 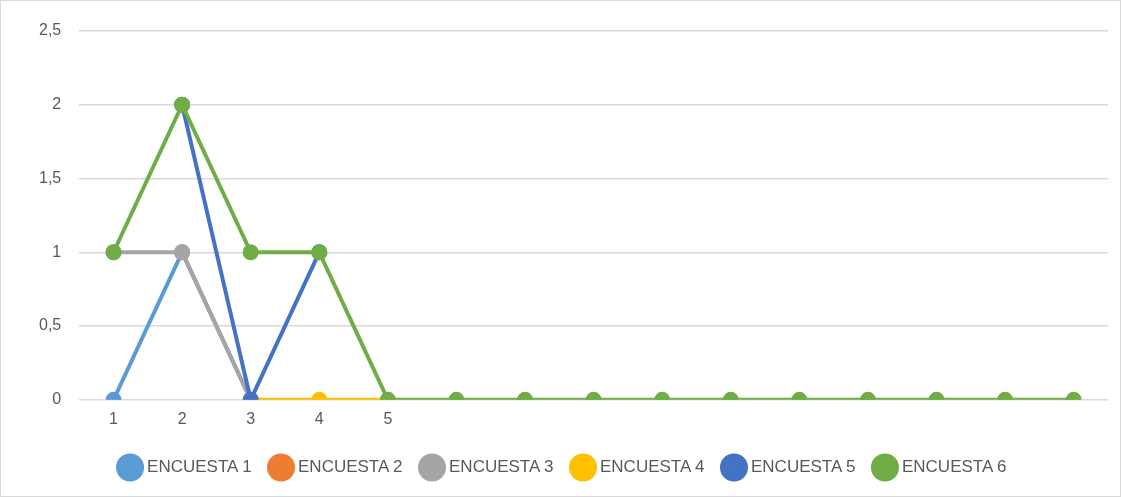 I want to click on y-tick-label: 1,5, so click(x=50, y=177).